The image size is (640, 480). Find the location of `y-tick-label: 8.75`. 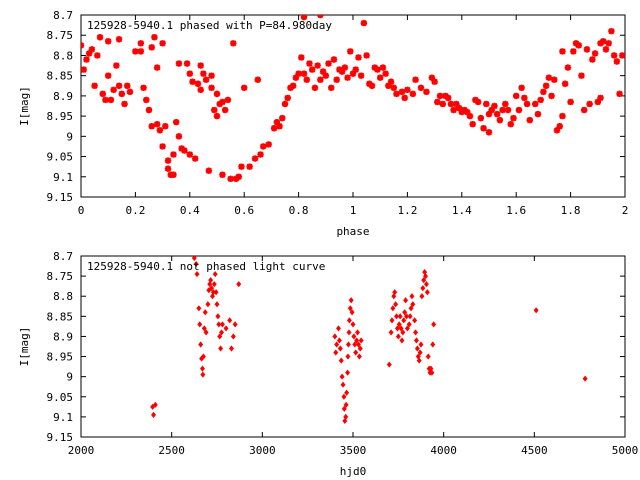

y-tick-label: 8.75 is located at coordinates (60, 35).